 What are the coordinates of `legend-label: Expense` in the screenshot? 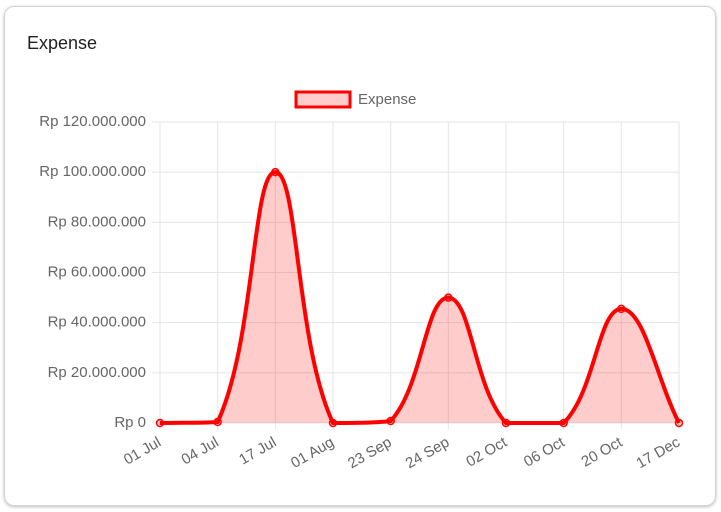 It's located at (387, 99).